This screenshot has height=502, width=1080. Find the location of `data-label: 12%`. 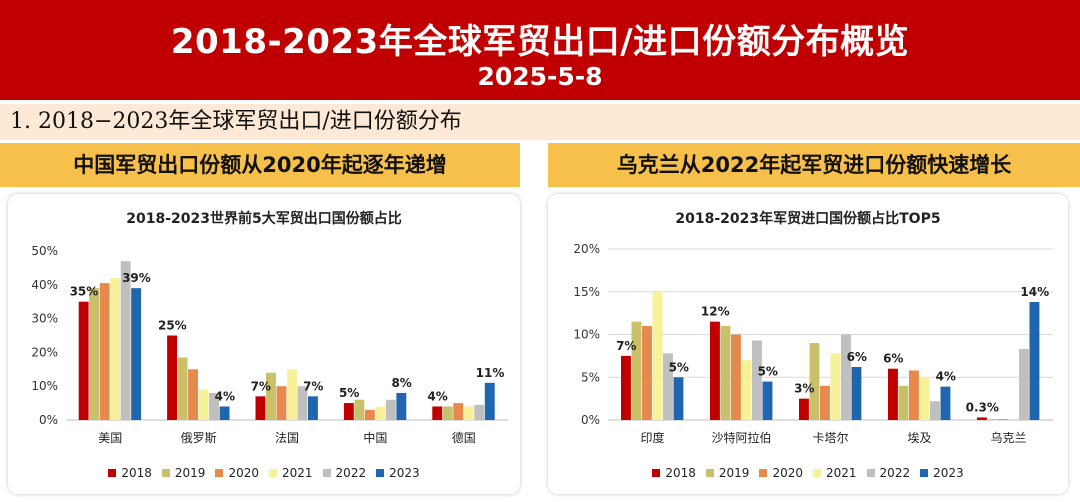

data-label: 12% is located at coordinates (715, 312).